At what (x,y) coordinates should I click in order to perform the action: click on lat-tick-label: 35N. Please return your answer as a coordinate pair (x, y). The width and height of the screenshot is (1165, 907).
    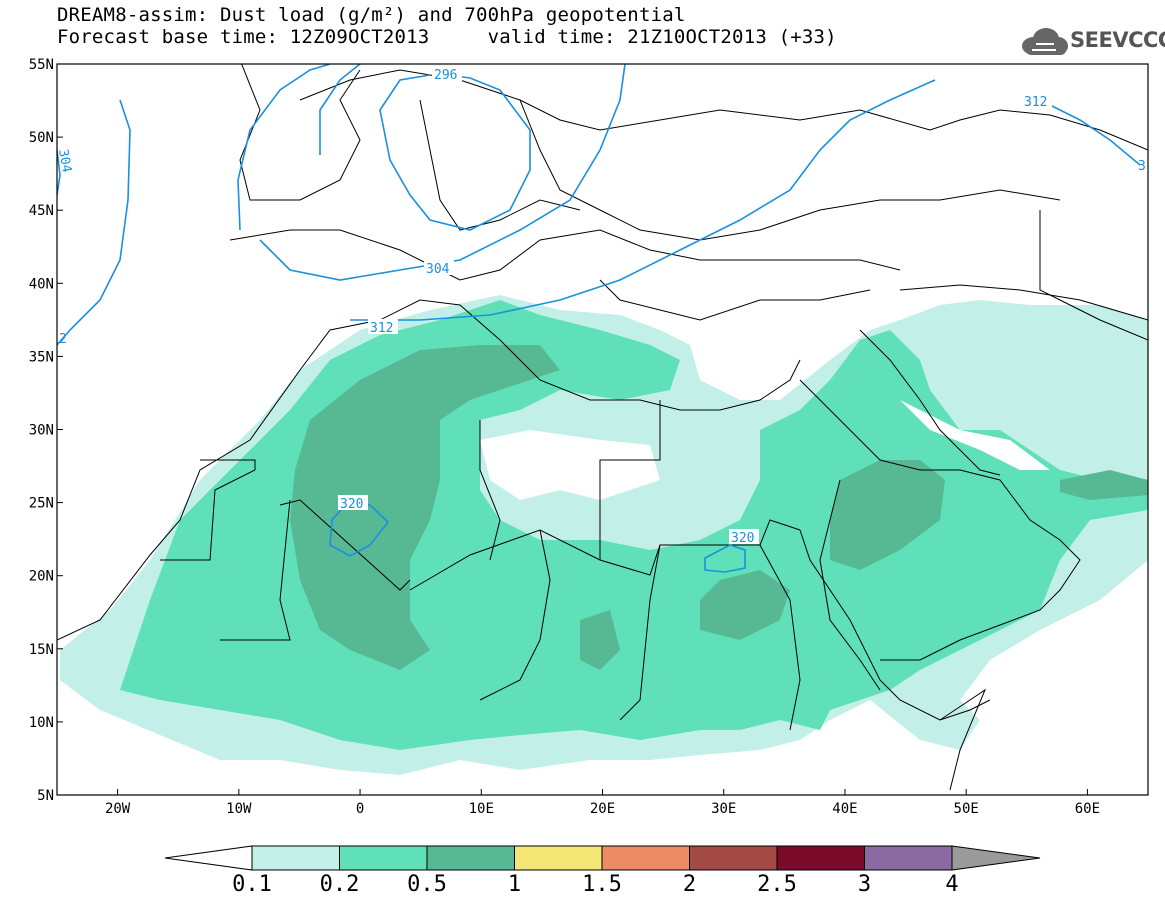
    Looking at the image, I should click on (41, 357).